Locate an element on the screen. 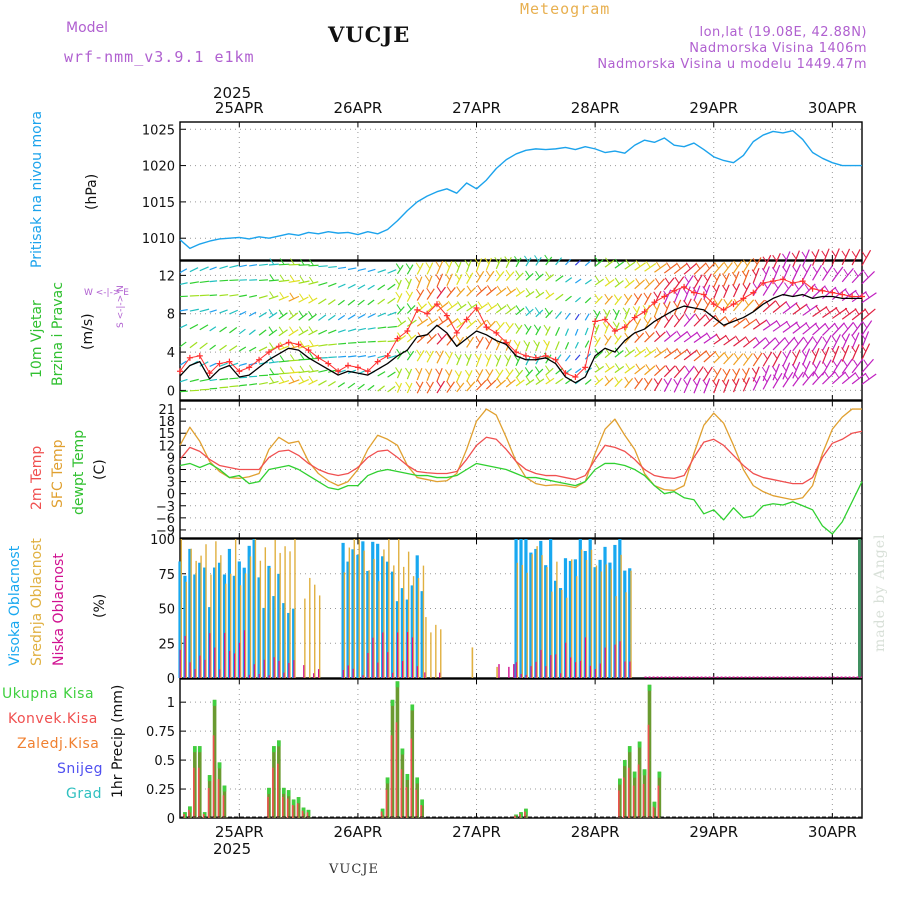 The image size is (900, 900). y-tick-label: 21 is located at coordinates (166, 410).